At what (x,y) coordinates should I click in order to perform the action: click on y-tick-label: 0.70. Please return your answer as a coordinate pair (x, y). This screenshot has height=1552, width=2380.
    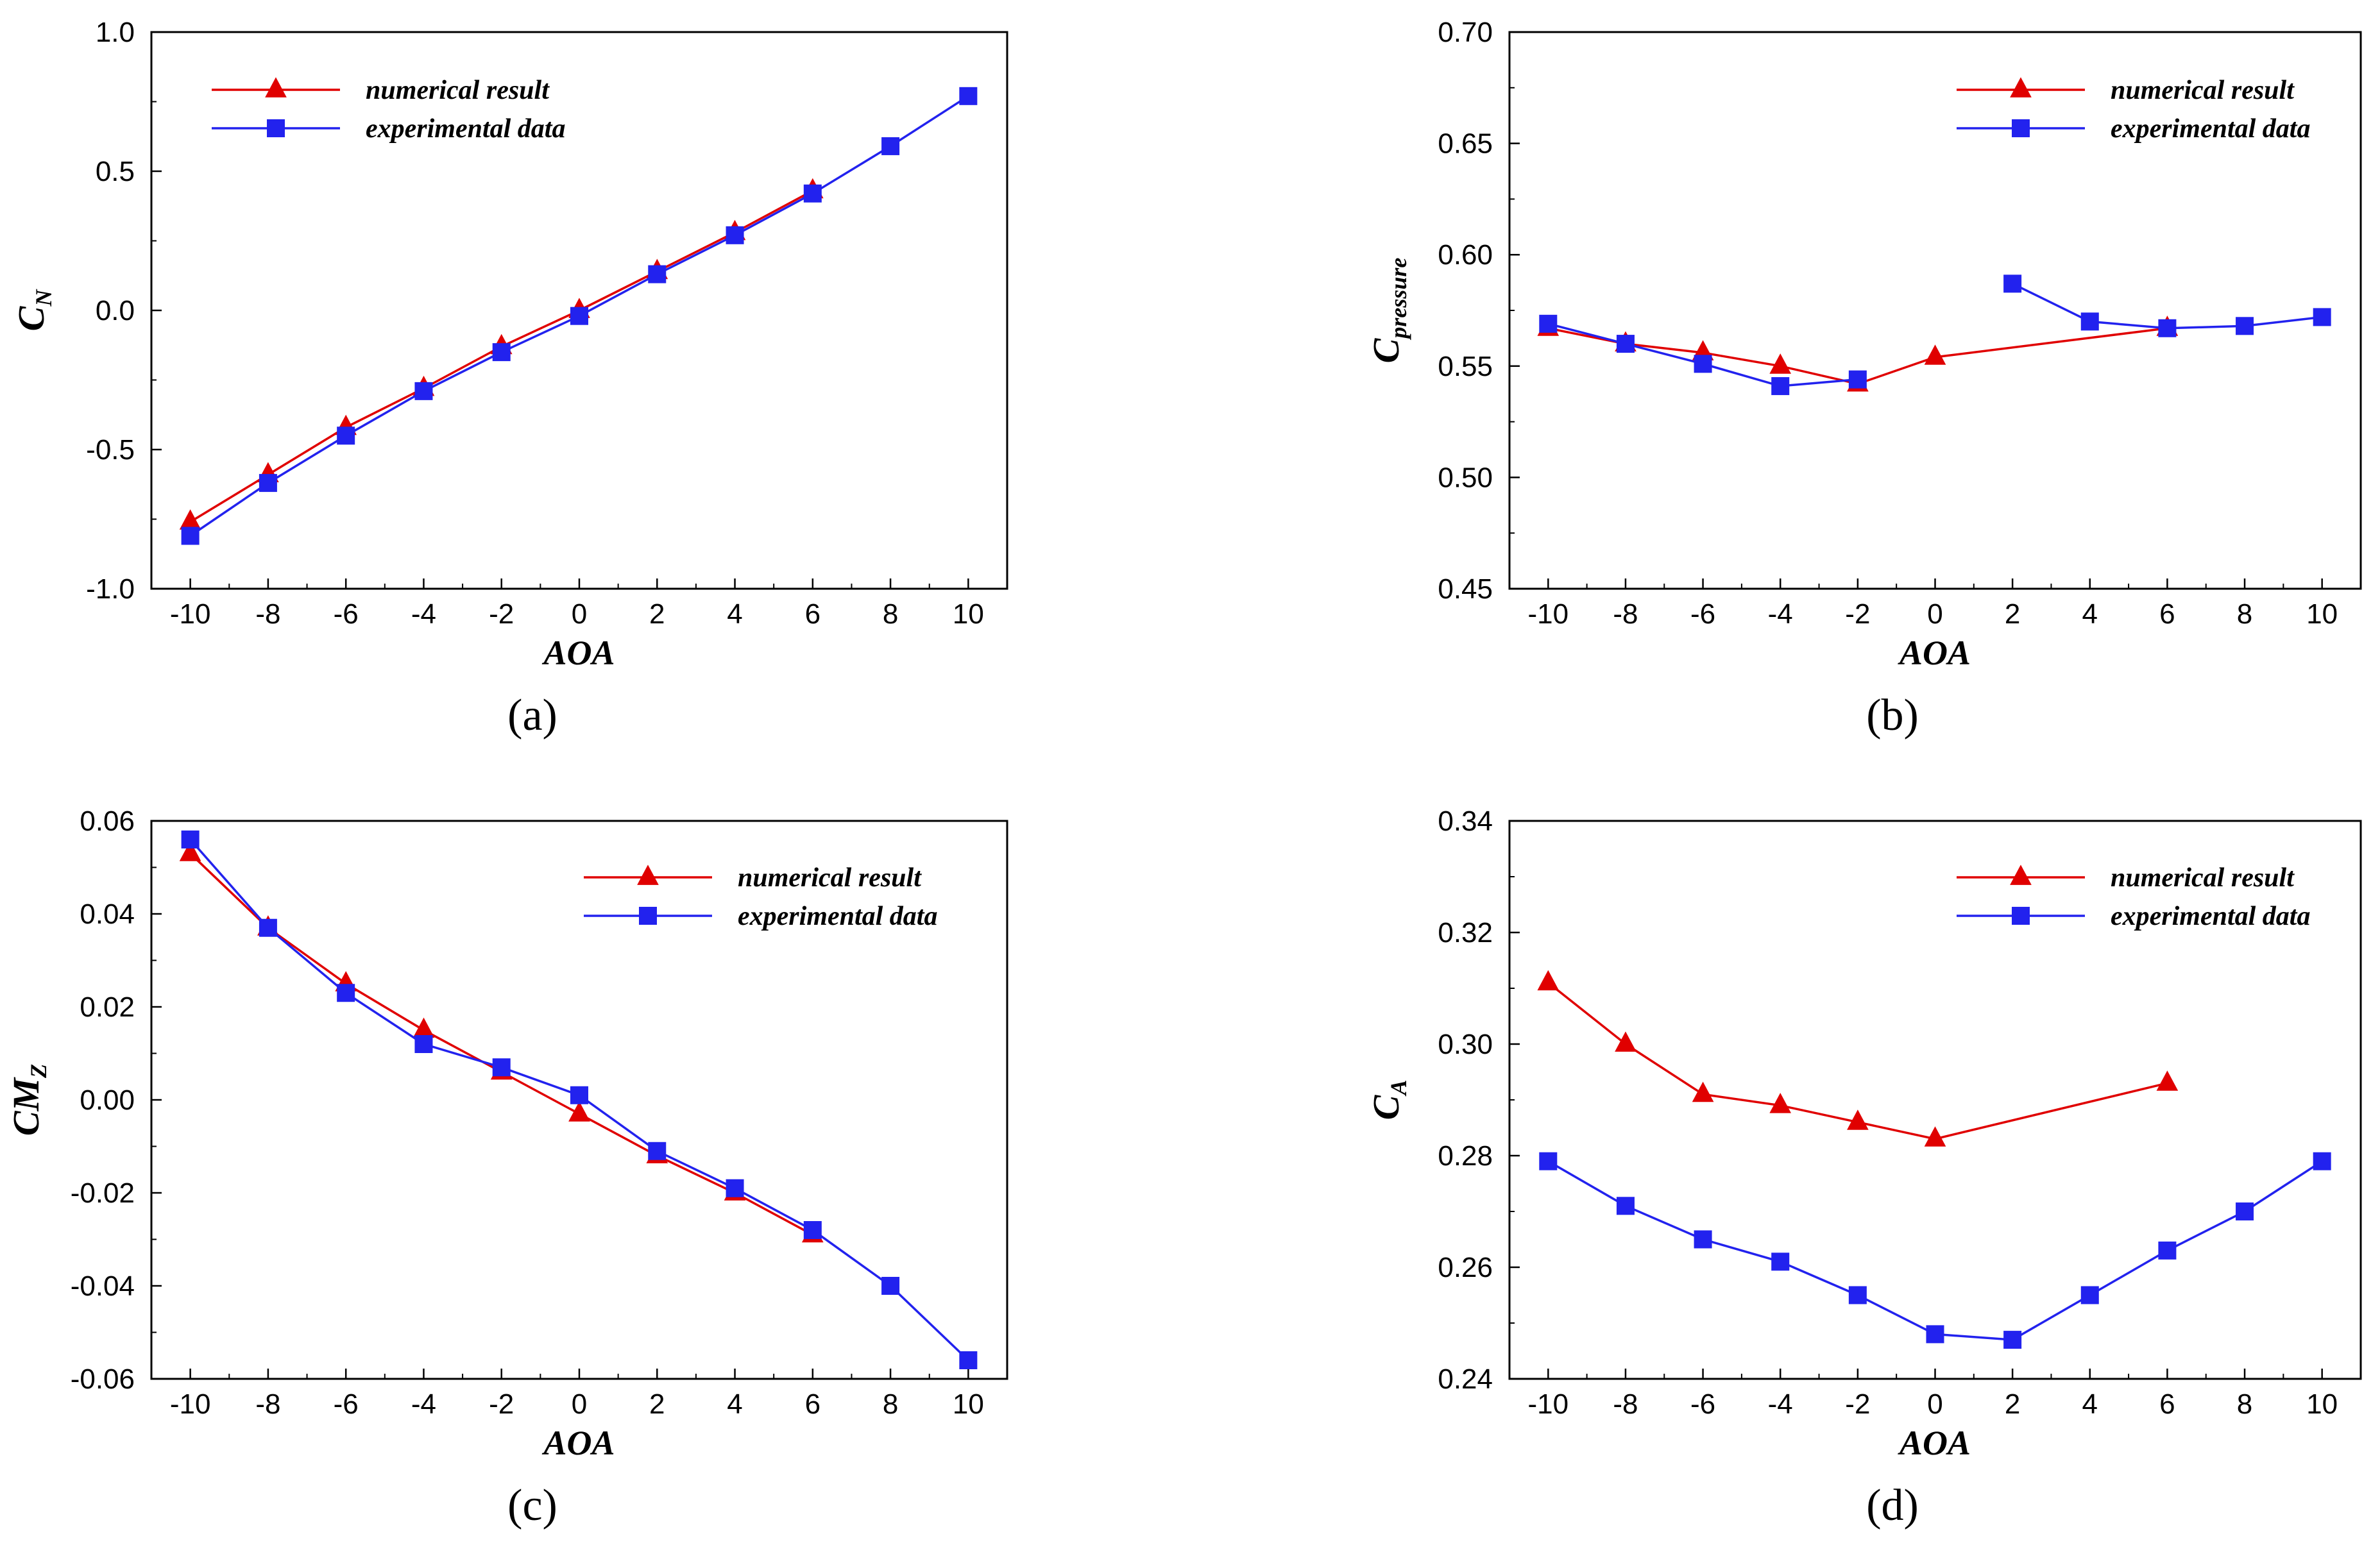
    Looking at the image, I should click on (1465, 32).